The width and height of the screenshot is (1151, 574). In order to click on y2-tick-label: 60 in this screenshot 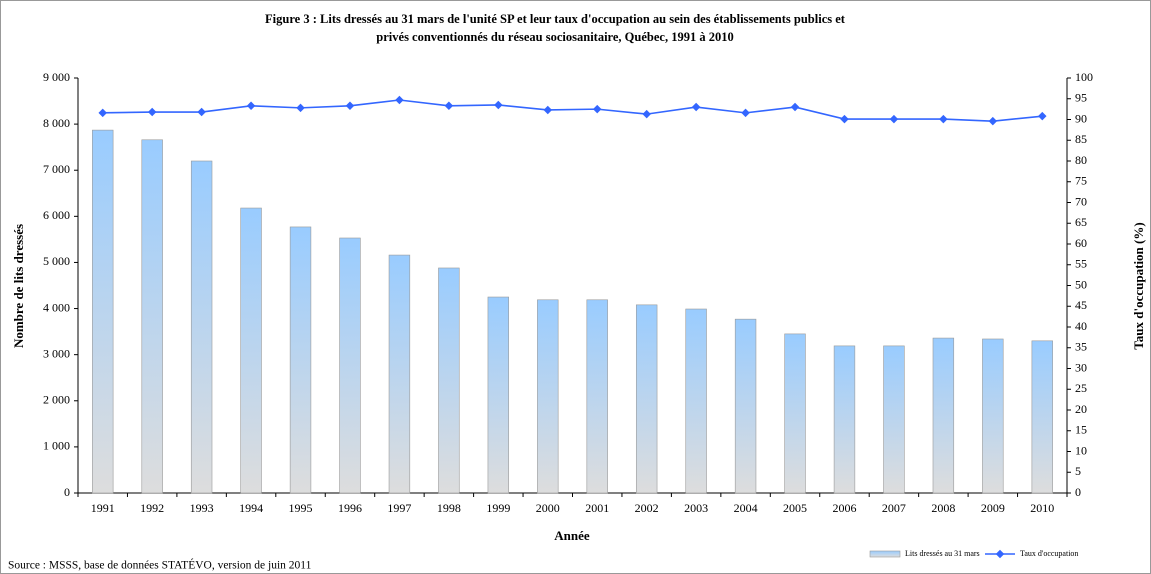, I will do `click(1081, 243)`.